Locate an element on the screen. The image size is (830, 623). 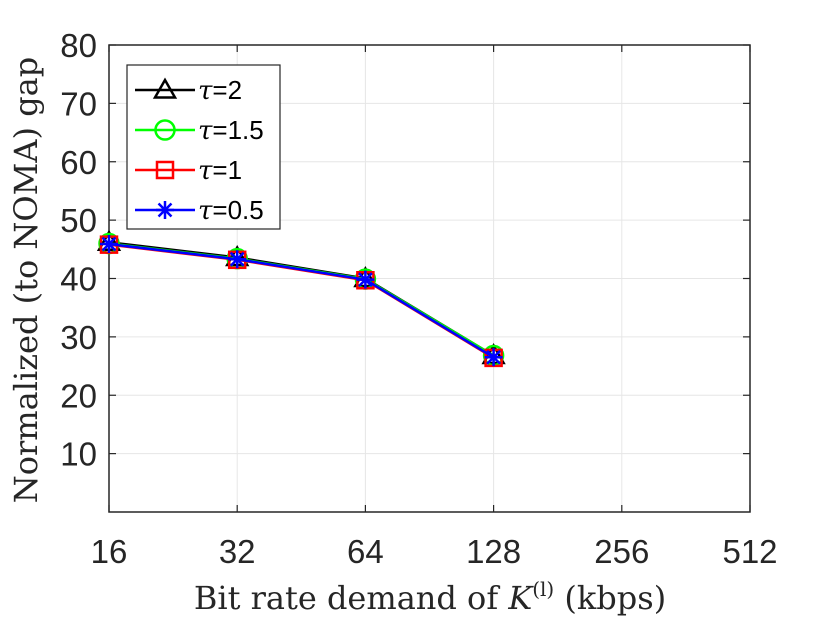
legend-value: =1.5 is located at coordinates (237, 130).